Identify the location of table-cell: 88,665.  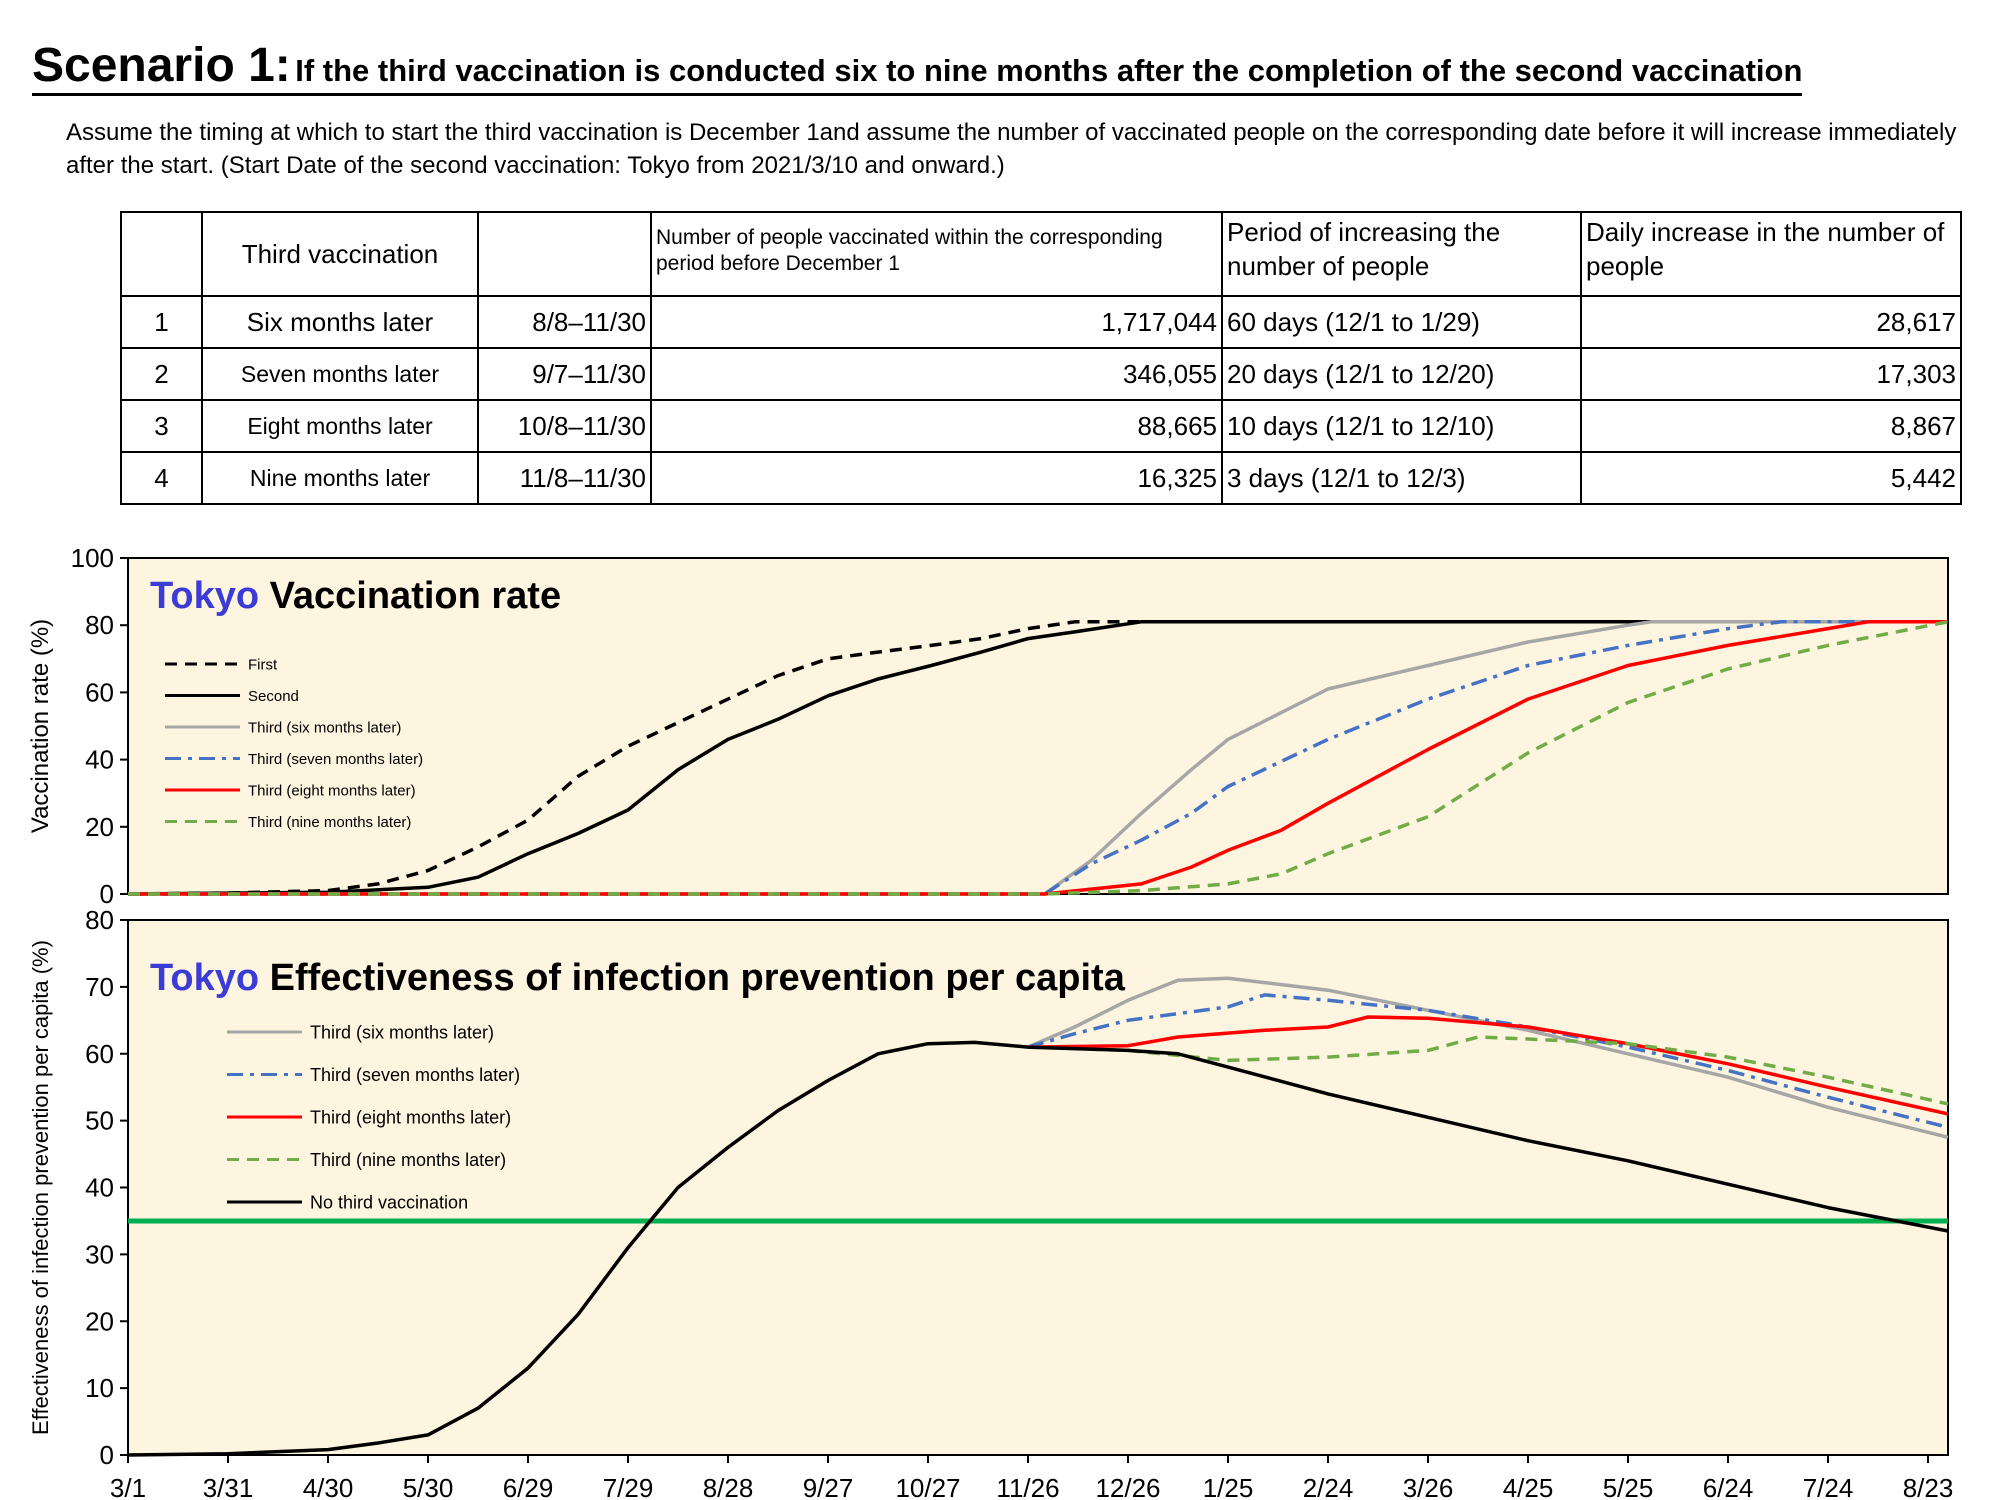
(936, 426).